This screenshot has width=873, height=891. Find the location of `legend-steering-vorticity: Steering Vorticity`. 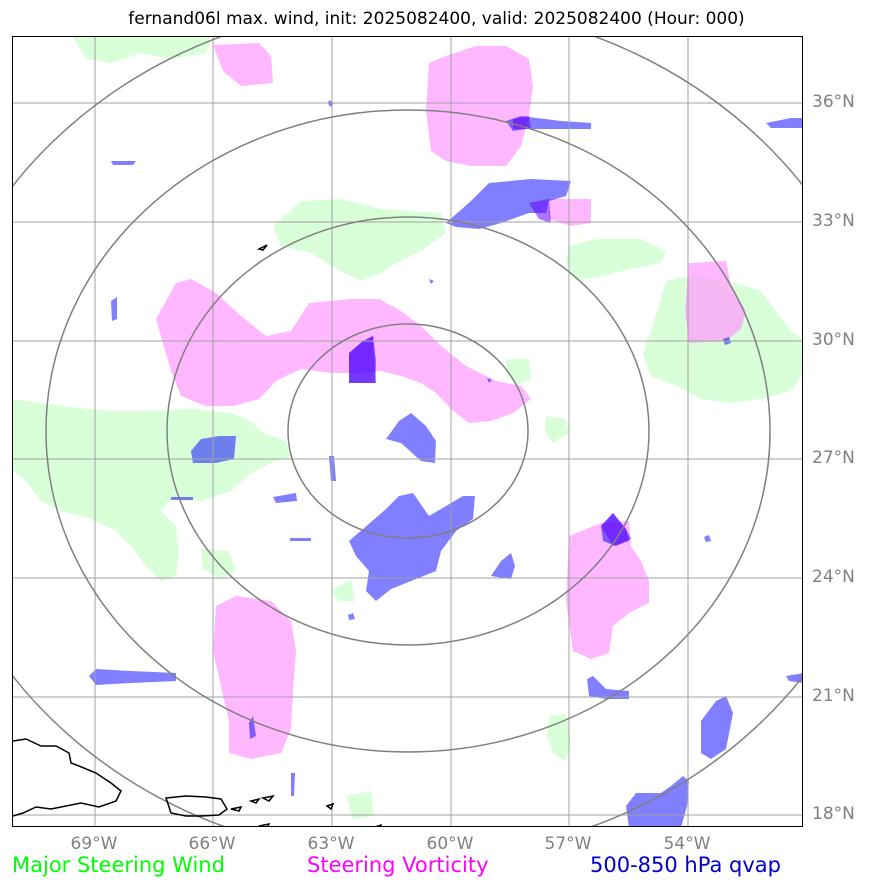

legend-steering-vorticity: Steering Vorticity is located at coordinates (398, 865).